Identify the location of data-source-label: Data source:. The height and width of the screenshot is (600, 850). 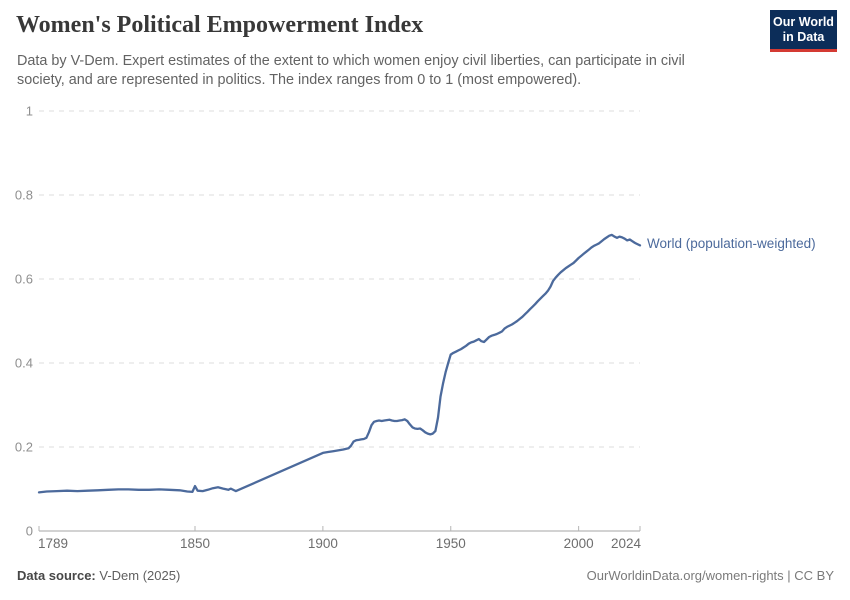
(56, 575).